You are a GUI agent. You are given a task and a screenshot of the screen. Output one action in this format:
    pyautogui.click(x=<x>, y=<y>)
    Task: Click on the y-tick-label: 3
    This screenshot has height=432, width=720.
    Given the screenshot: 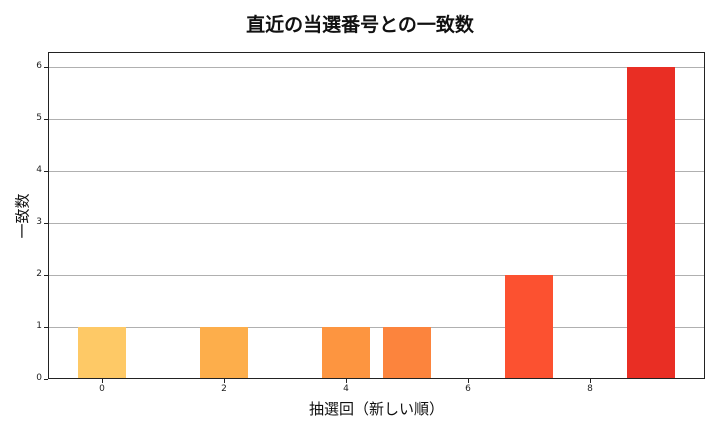 What is the action you would take?
    pyautogui.click(x=39, y=222)
    